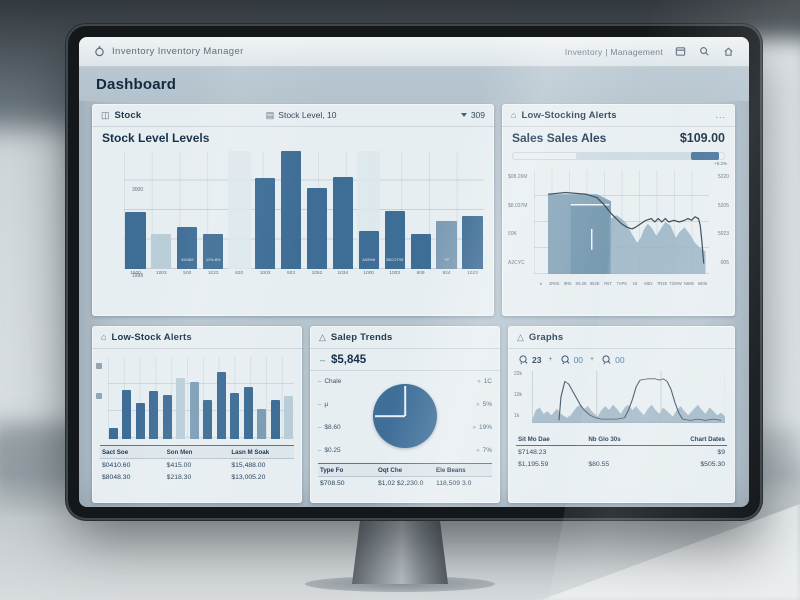 The width and height of the screenshot is (800, 600). Describe the element at coordinates (323, 360) in the screenshot. I see `dash-icon: –` at that location.